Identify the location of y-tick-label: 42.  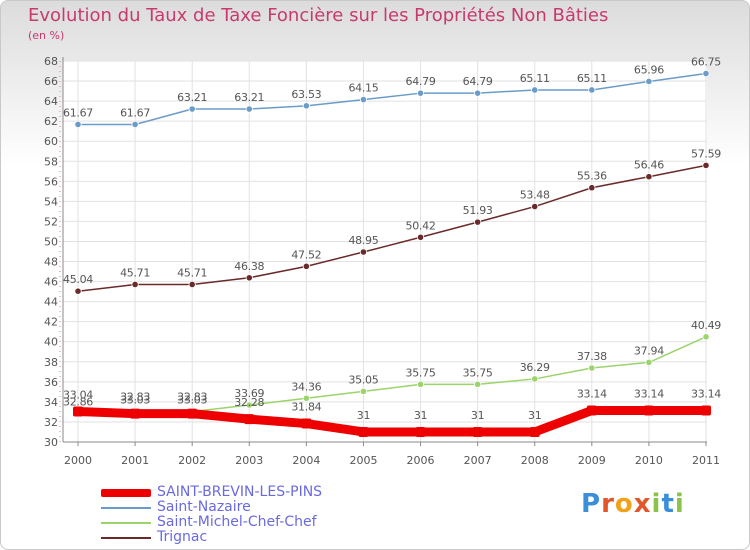
(51, 322).